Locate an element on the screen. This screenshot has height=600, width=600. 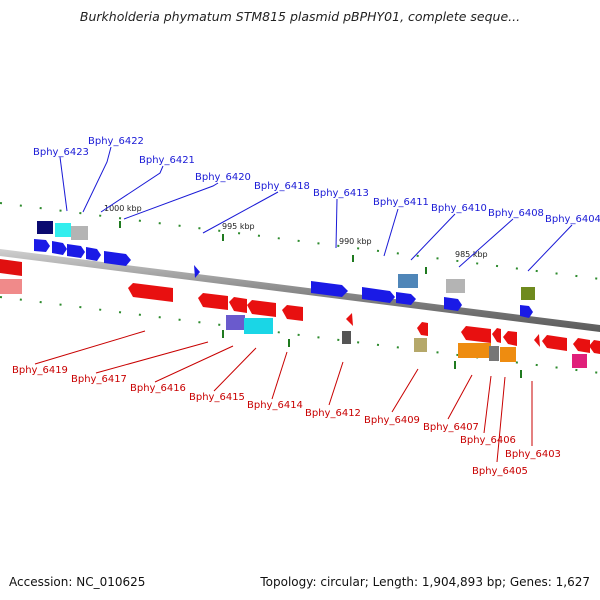
gene-label: Bphy_6417 is located at coordinates (99, 379).